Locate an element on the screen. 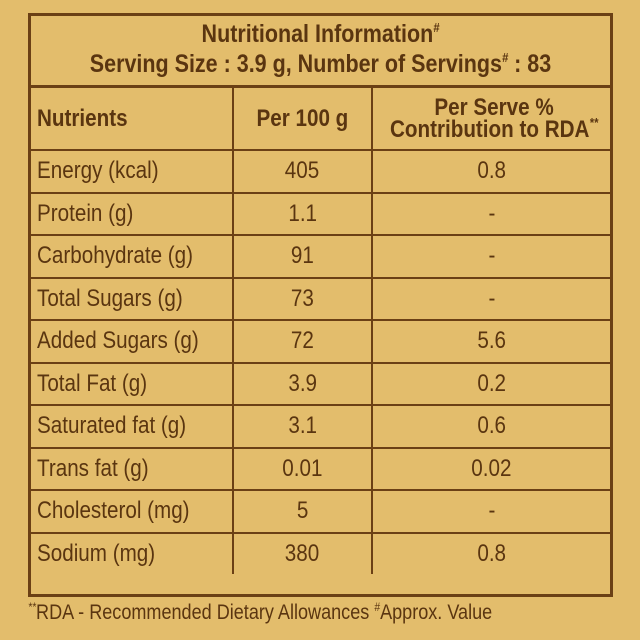  table-row: Protein (g) 1.1- is located at coordinates (320, 213).